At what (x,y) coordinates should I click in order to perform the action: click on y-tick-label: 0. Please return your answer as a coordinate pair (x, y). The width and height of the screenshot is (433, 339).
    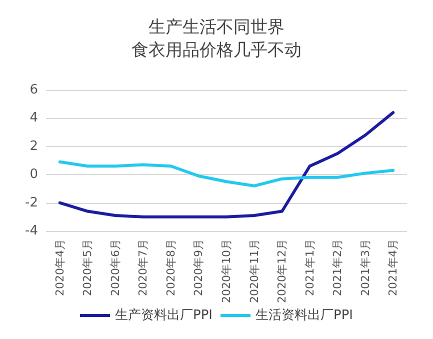
    Looking at the image, I should click on (34, 174).